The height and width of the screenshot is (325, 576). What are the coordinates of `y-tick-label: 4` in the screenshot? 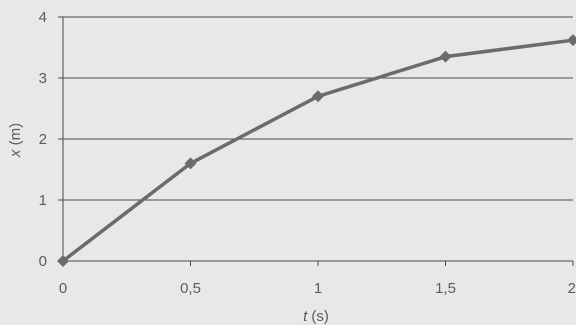 It's located at (43, 17).